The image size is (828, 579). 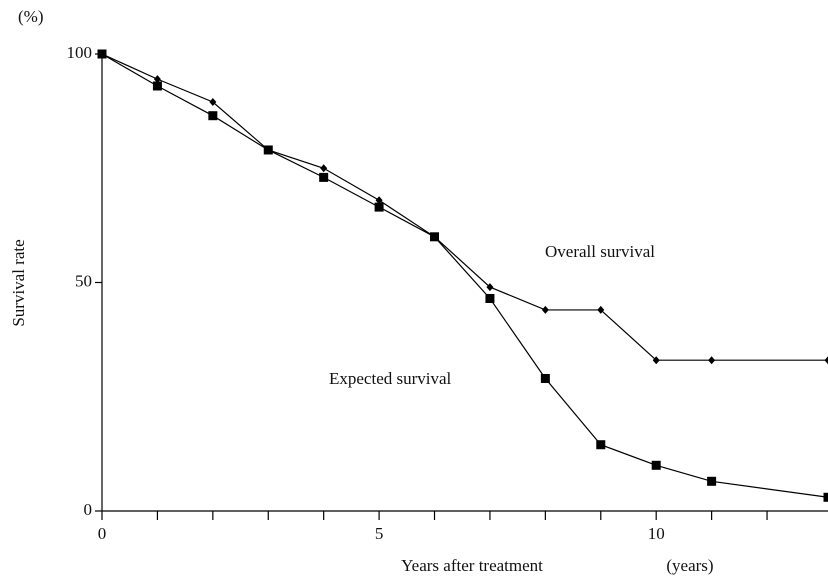 What do you see at coordinates (689, 565) in the screenshot?
I see `x-unit: (years)` at bounding box center [689, 565].